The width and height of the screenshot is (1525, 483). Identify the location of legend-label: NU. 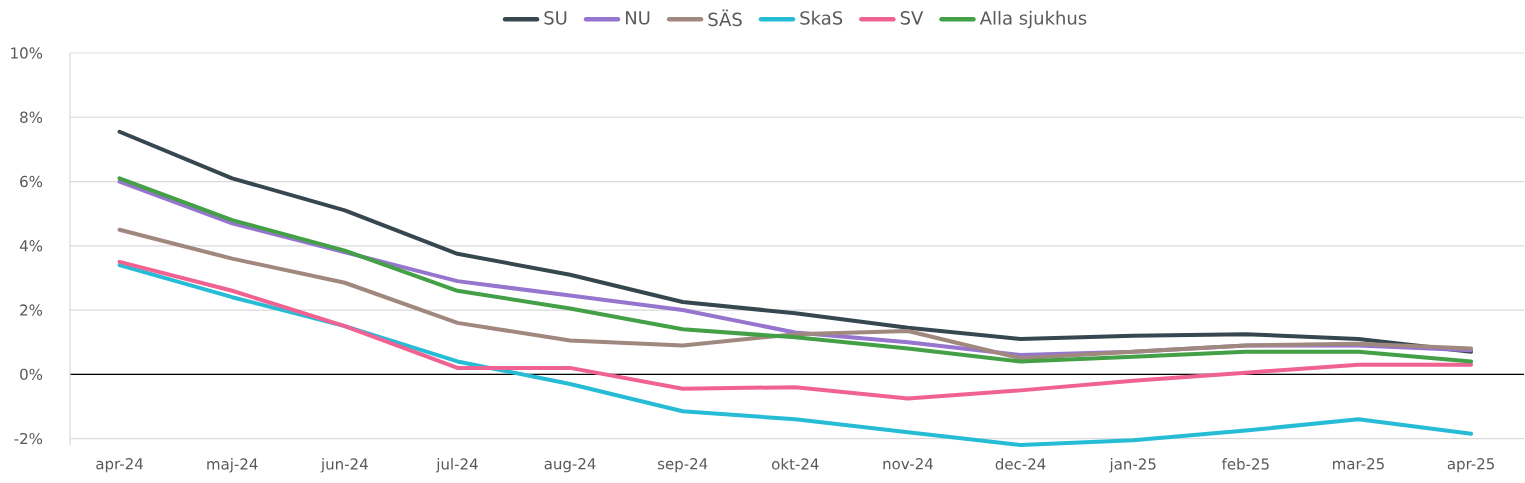
(638, 18).